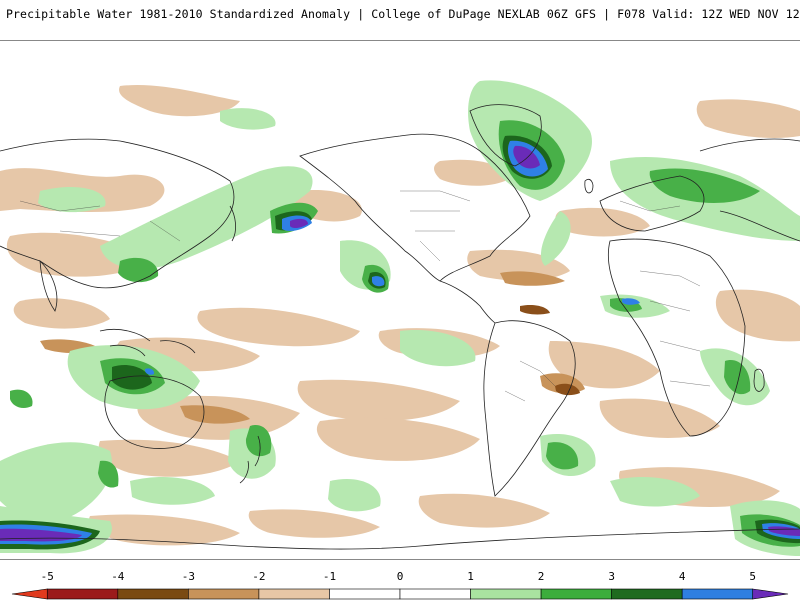 The width and height of the screenshot is (800, 600). I want to click on colorbar-tick-label: 5, so click(753, 576).